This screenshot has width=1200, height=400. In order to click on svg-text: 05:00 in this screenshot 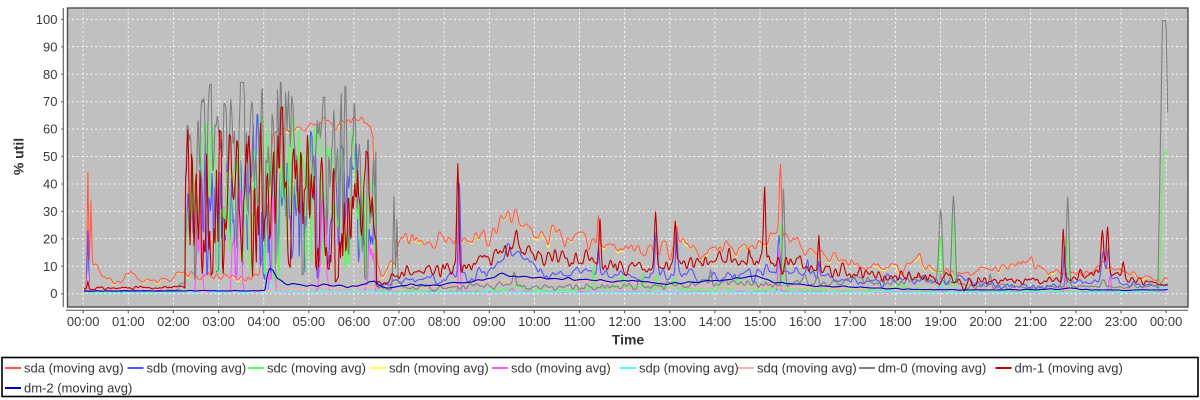, I will do `click(309, 321)`.